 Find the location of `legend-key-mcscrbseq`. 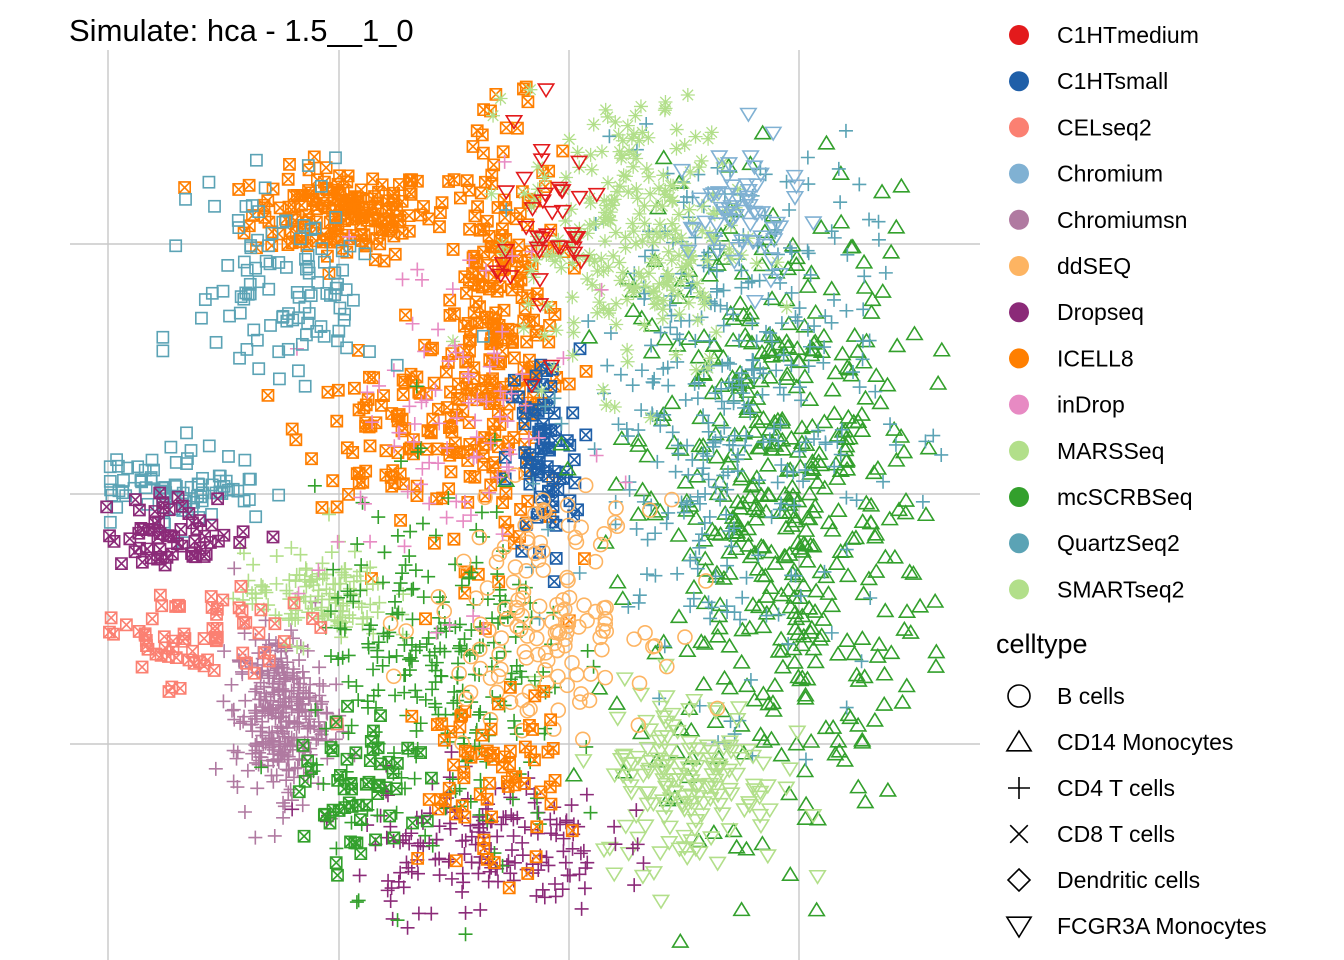

legend-key-mcscrbseq is located at coordinates (1019, 497).